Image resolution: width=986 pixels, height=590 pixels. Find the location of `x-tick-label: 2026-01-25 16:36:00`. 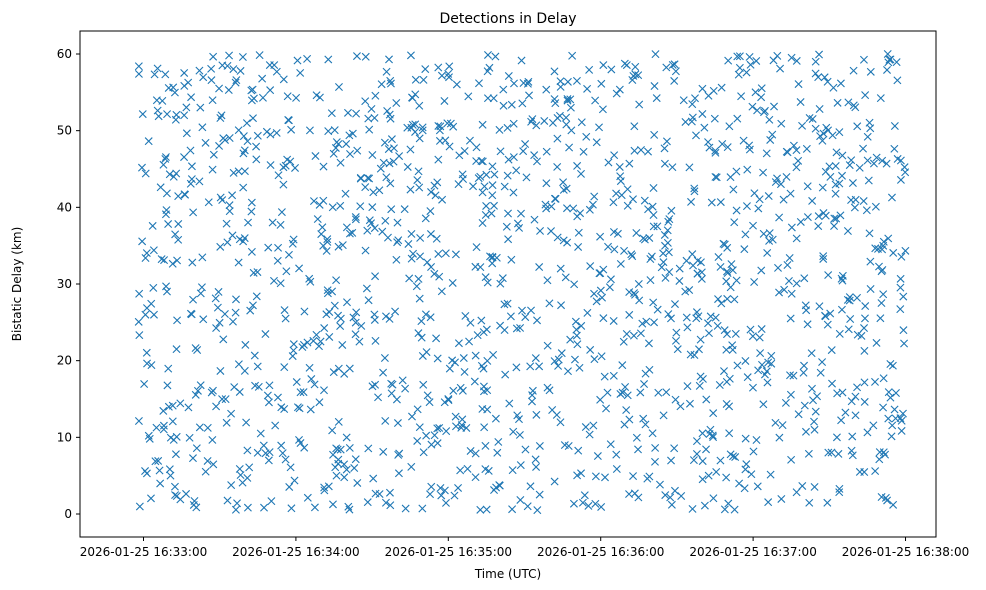

x-tick-label: 2026-01-25 16:36:00 is located at coordinates (600, 552).